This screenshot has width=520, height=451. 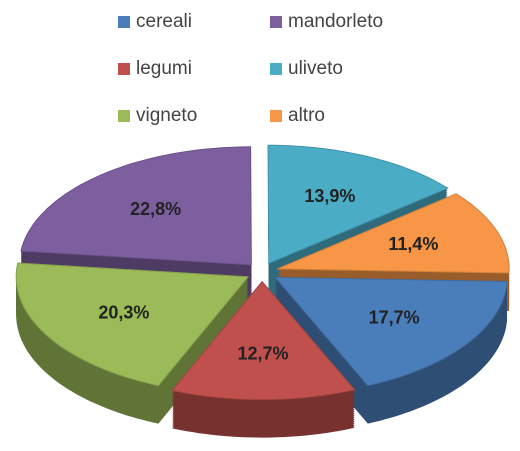 I want to click on data-label: 12,7%, so click(x=263, y=354).